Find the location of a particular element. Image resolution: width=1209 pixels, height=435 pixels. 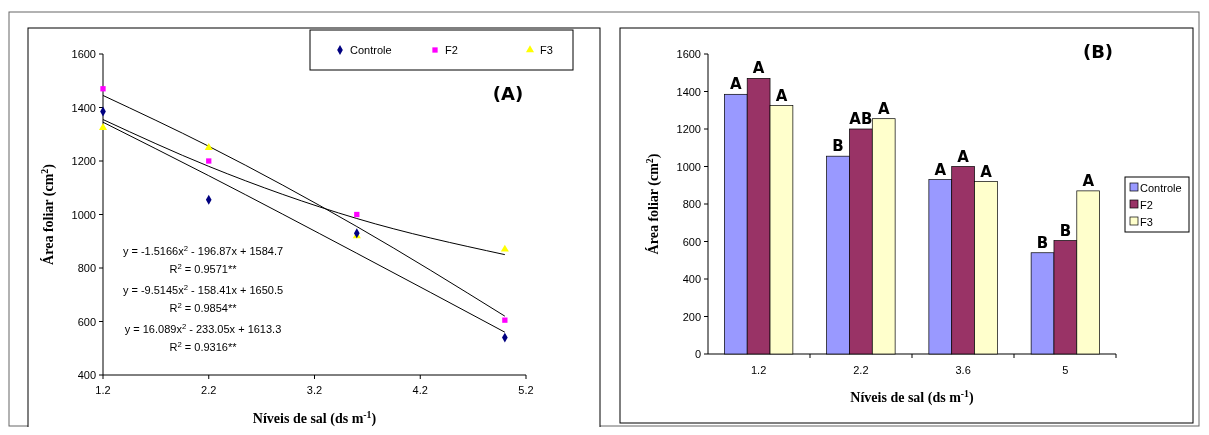

annotation: R$^{2}$ = 0.9854** is located at coordinates (203, 307).